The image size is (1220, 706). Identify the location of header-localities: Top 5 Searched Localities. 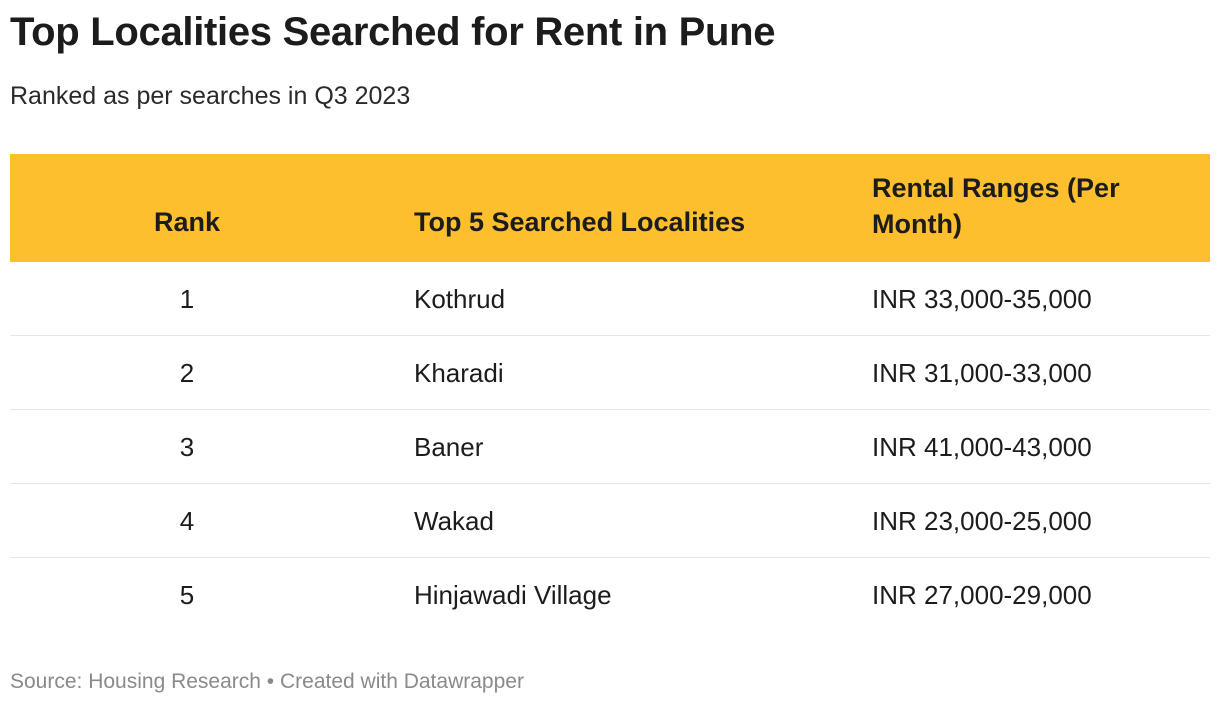
(580, 222).